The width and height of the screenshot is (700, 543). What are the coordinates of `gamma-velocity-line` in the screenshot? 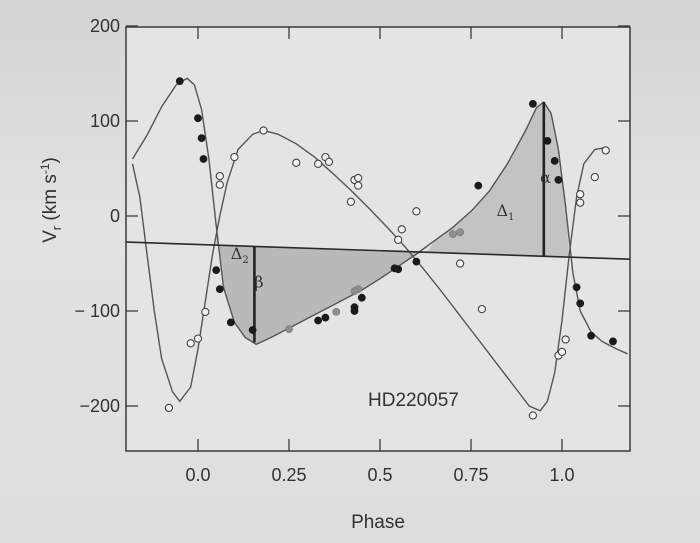 It's located at (378, 250).